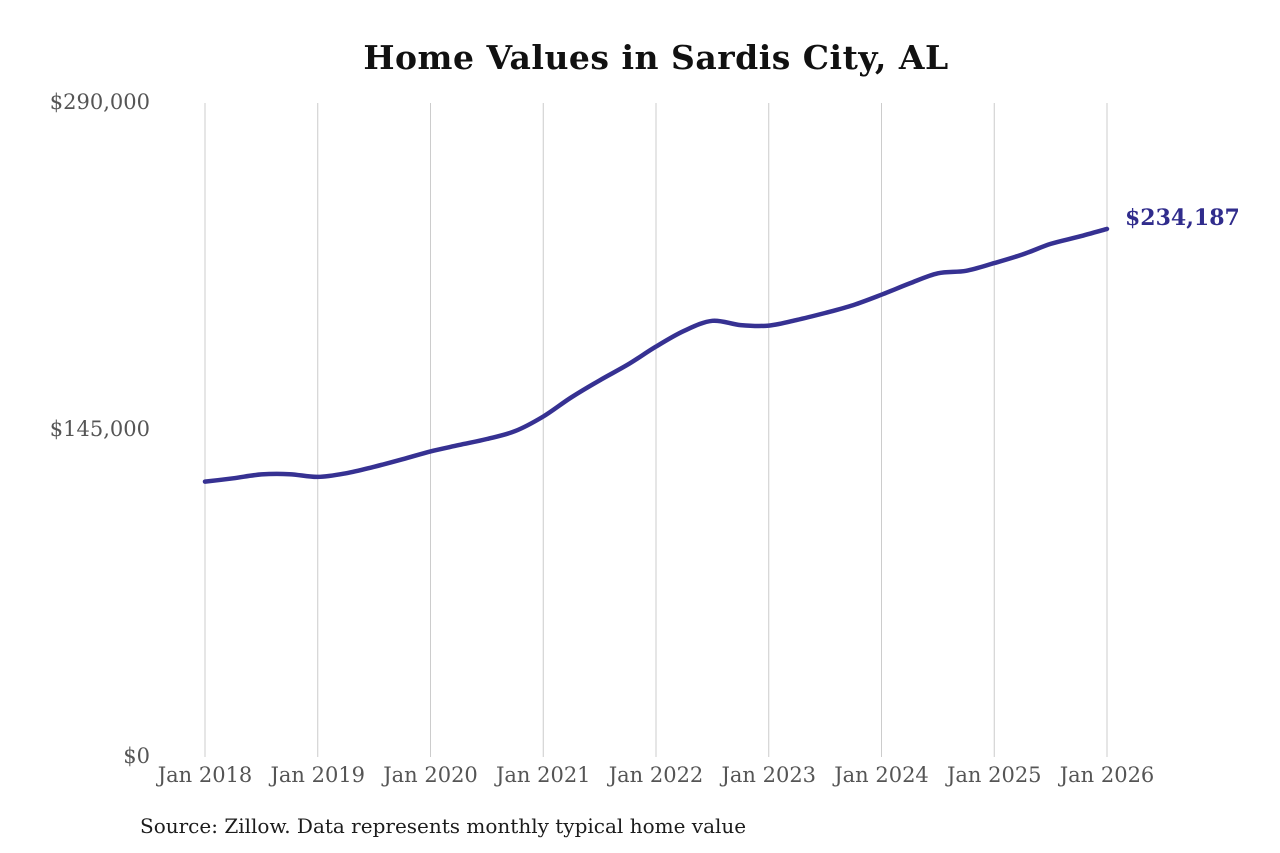  Describe the element at coordinates (136, 756) in the screenshot. I see `y-tick-0: $0` at that location.